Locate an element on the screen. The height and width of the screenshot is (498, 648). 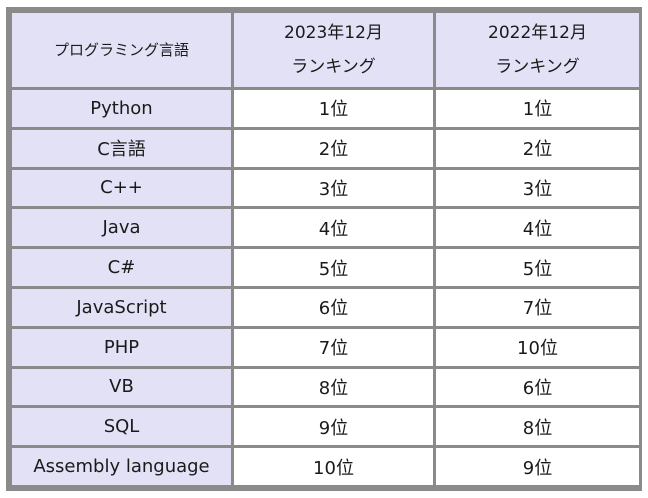
rank-2023-cell: 1位 is located at coordinates (333, 108).